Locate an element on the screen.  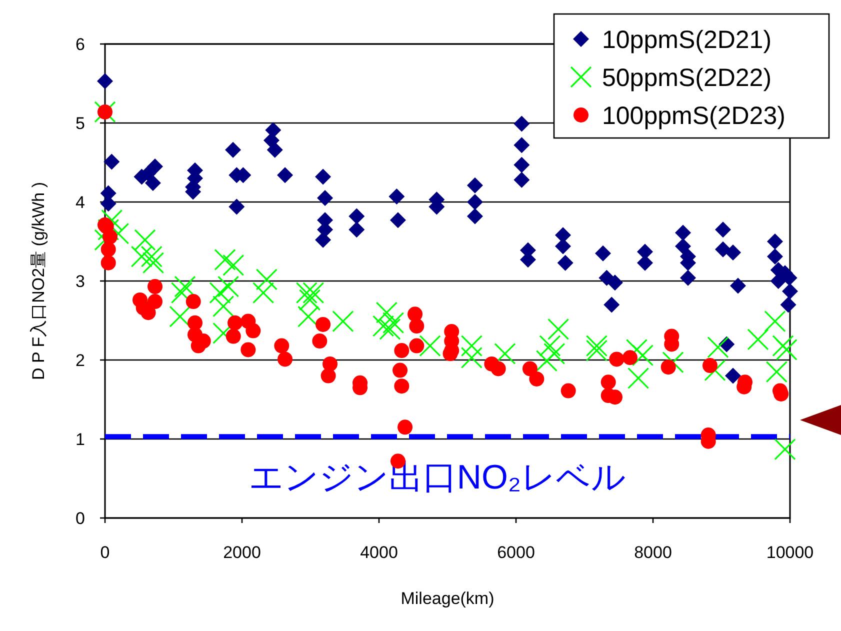
x-tick-label: 2000 is located at coordinates (242, 552).